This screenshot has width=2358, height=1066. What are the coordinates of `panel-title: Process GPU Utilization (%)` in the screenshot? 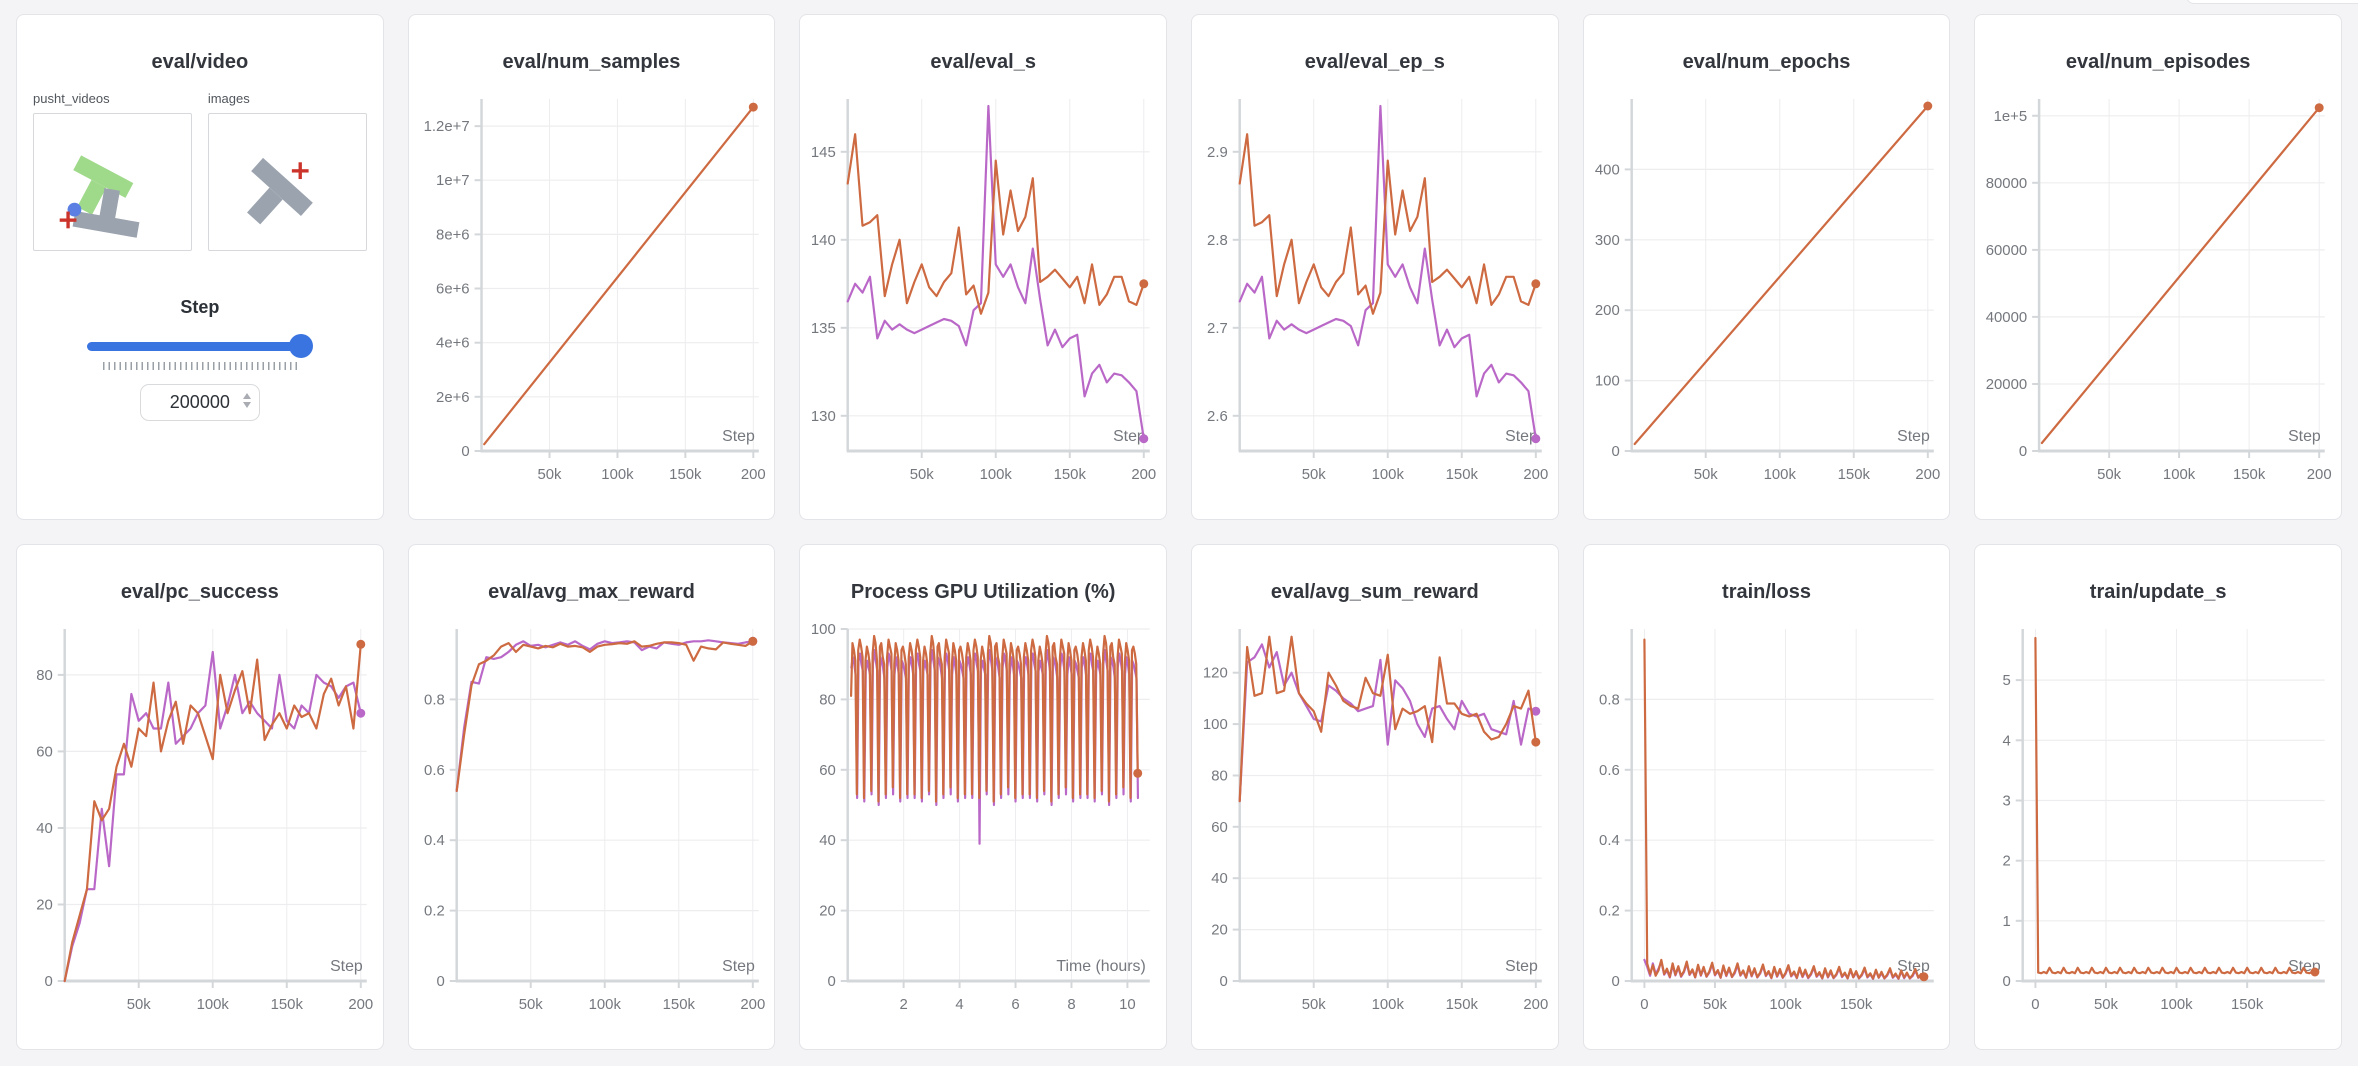 It's located at (983, 592).